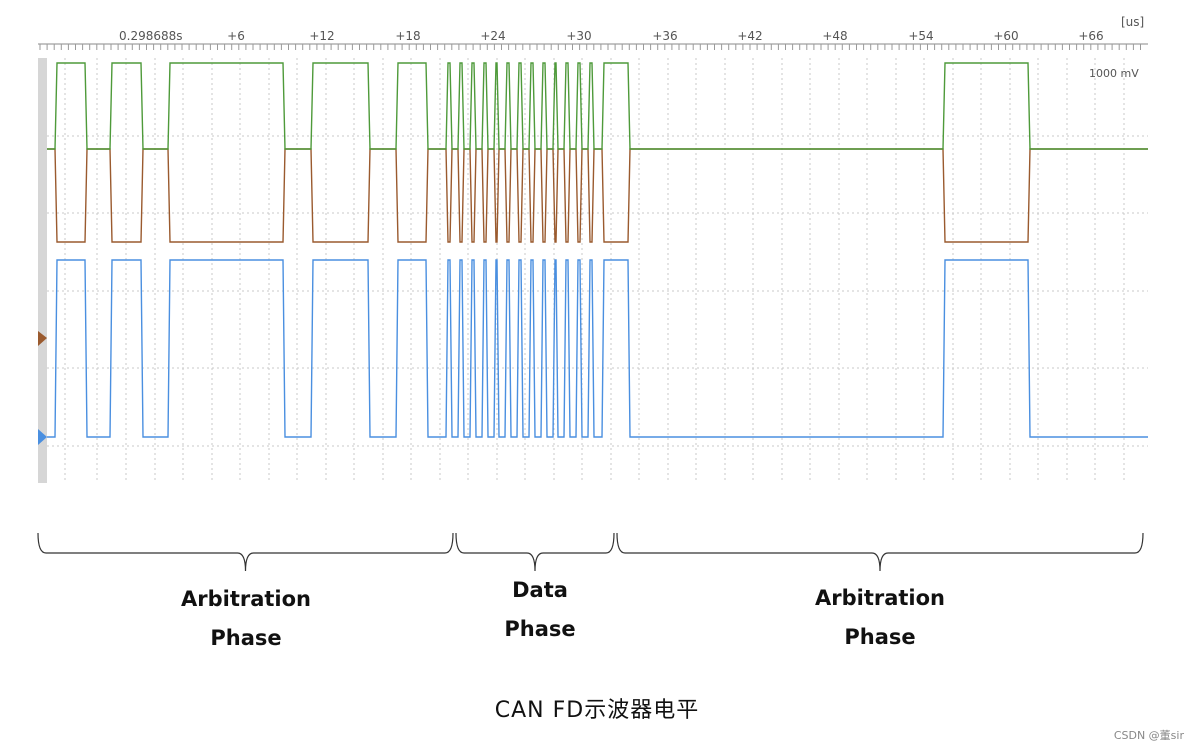 Image resolution: width=1194 pixels, height=750 pixels. Describe the element at coordinates (42, 338) in the screenshot. I see `can-low-channel-marker-icon` at that location.